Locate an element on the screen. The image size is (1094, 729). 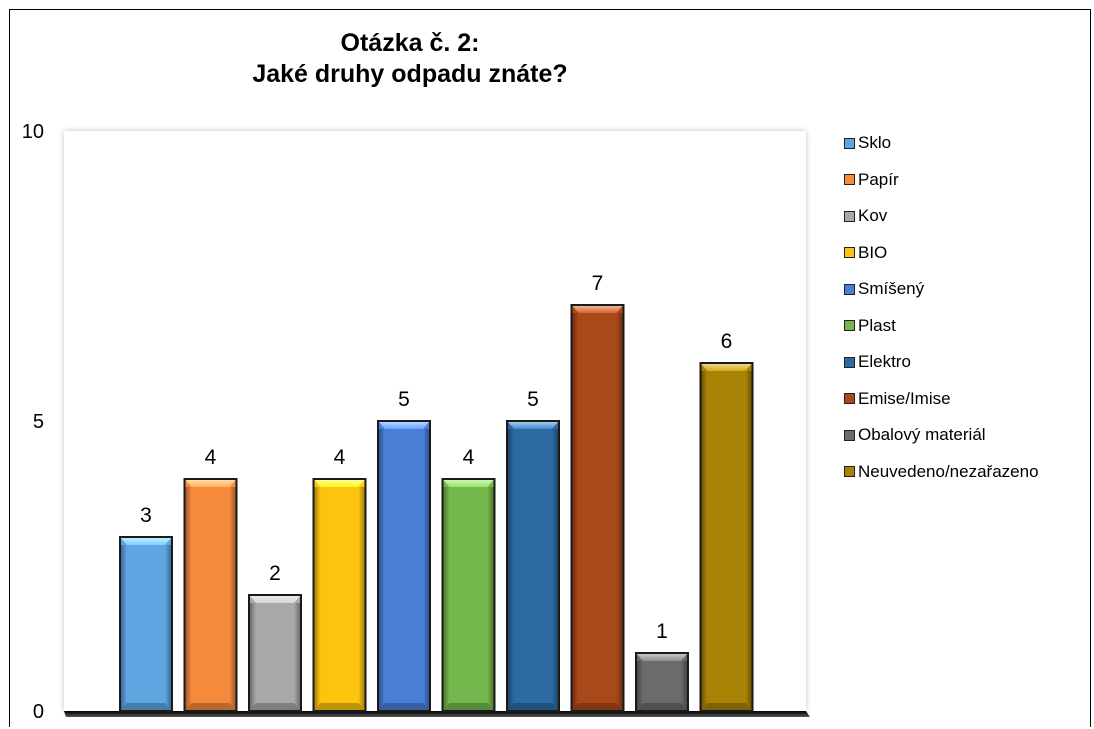
legend-label: Obalový materiál is located at coordinates (922, 434).